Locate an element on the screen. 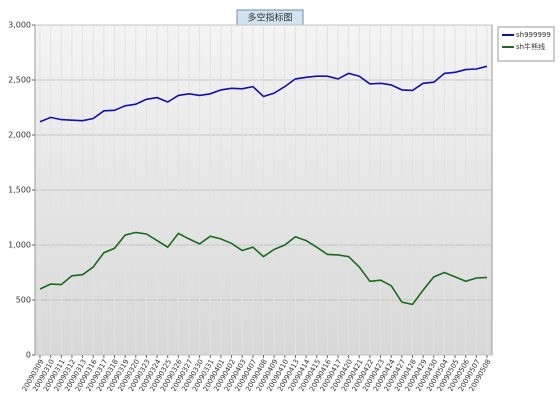  legend is located at coordinates (526, 44).